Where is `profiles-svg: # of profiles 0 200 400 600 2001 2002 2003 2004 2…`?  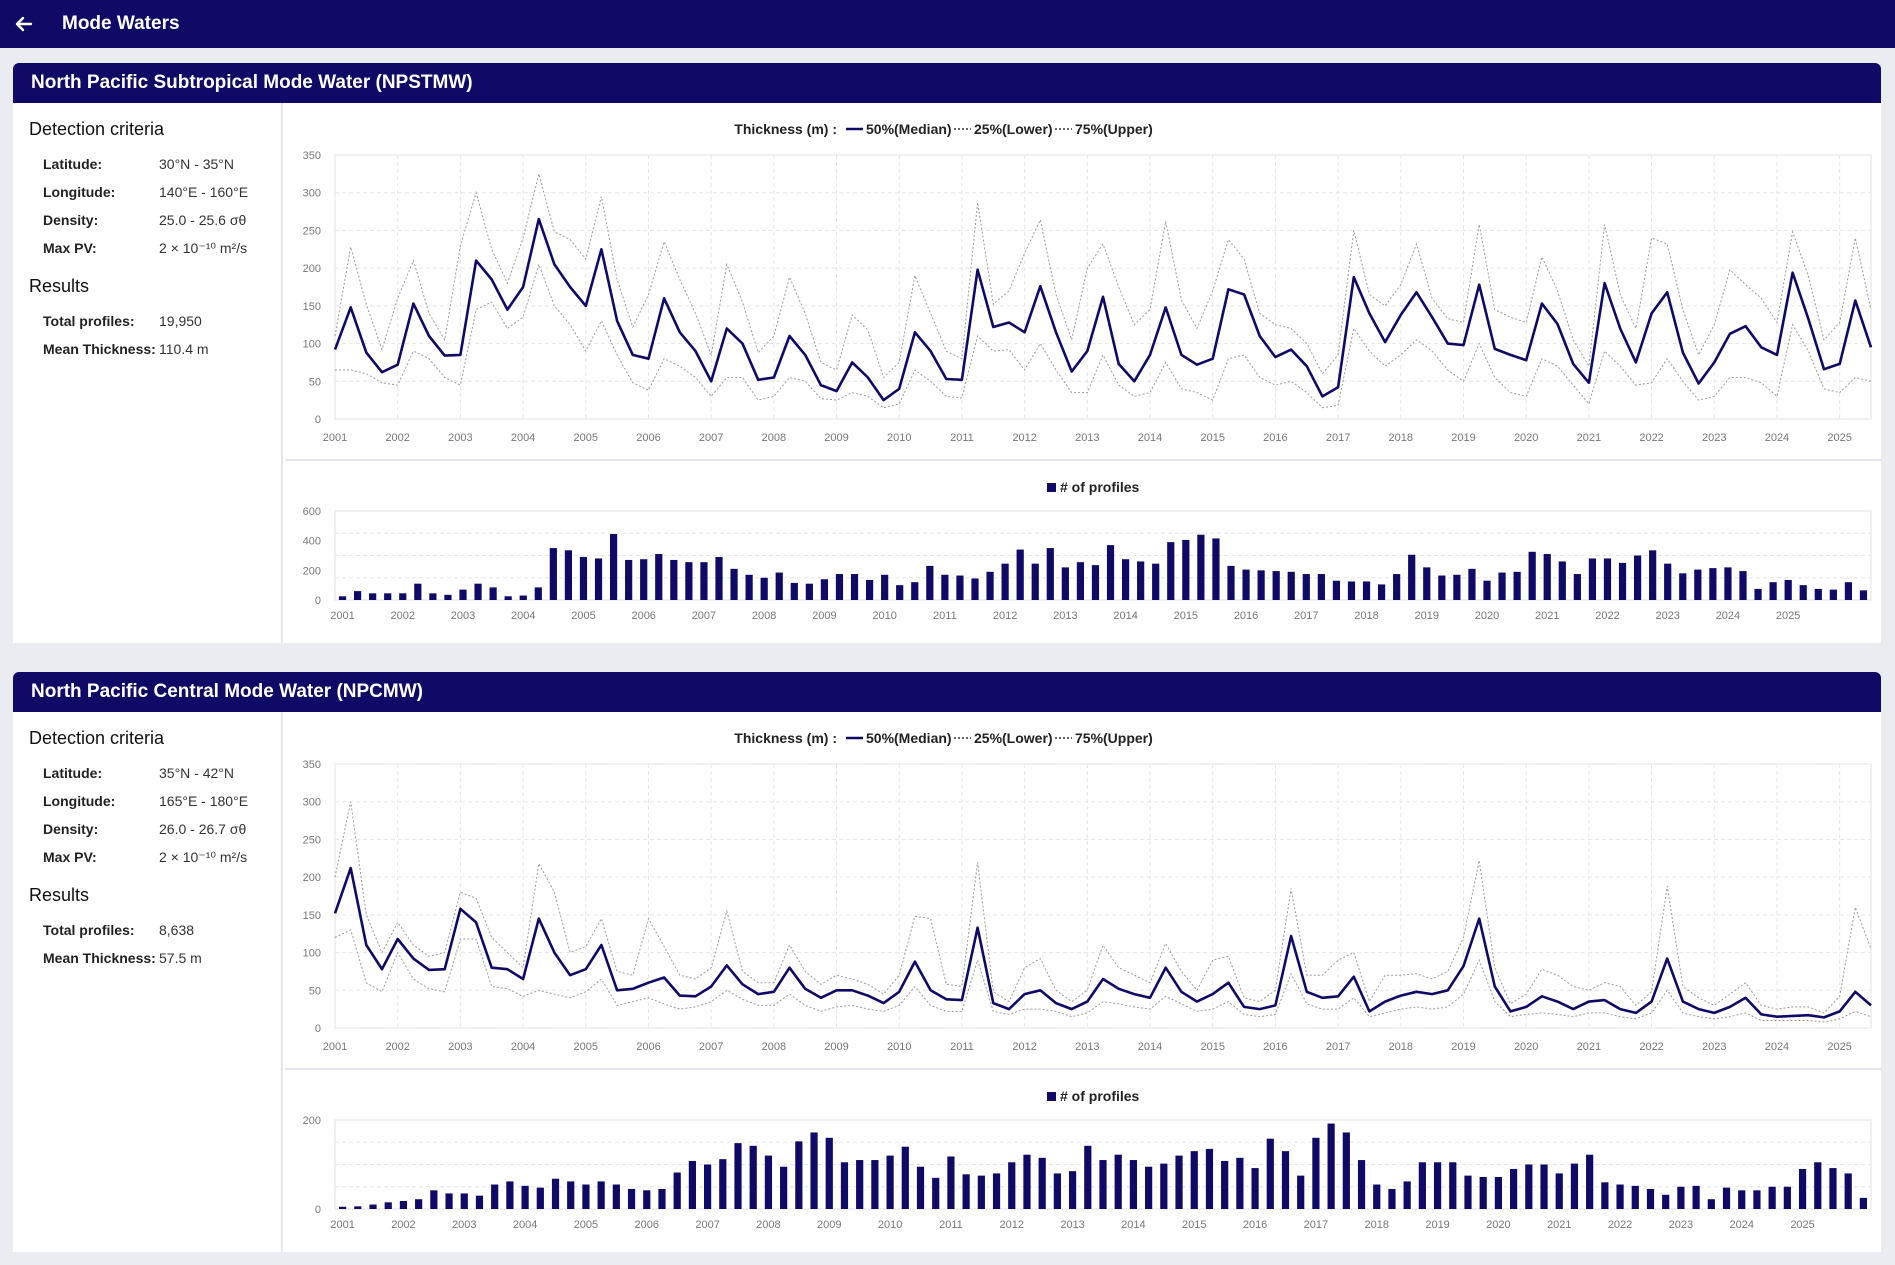 profiles-svg: # of profiles 0 200 400 600 2001 2002 2003 2004 2… is located at coordinates (1087, 550).